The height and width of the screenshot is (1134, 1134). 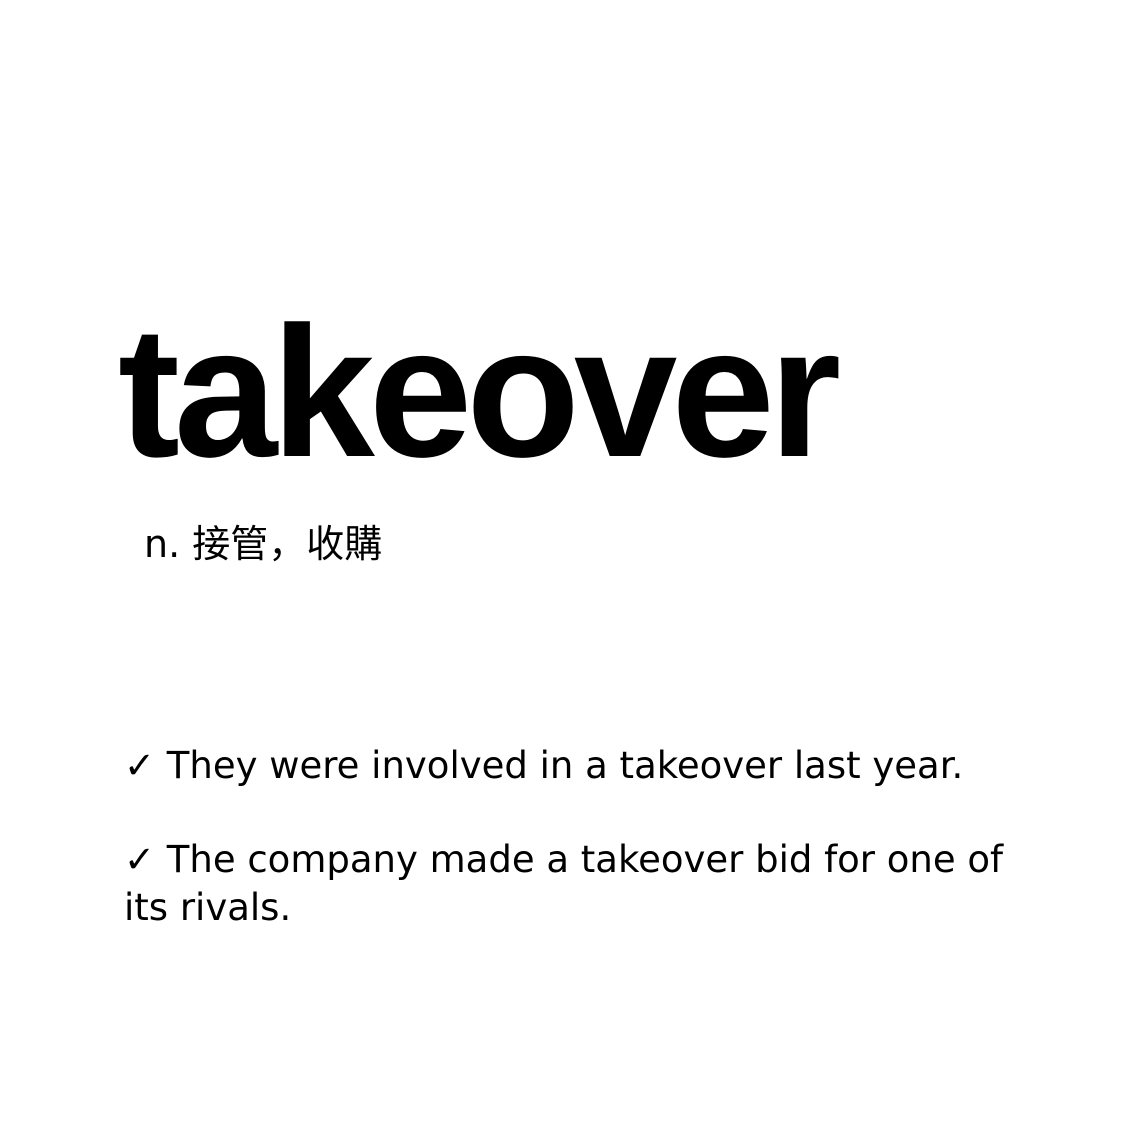 I want to click on headword: takeover, so click(x=479, y=392).